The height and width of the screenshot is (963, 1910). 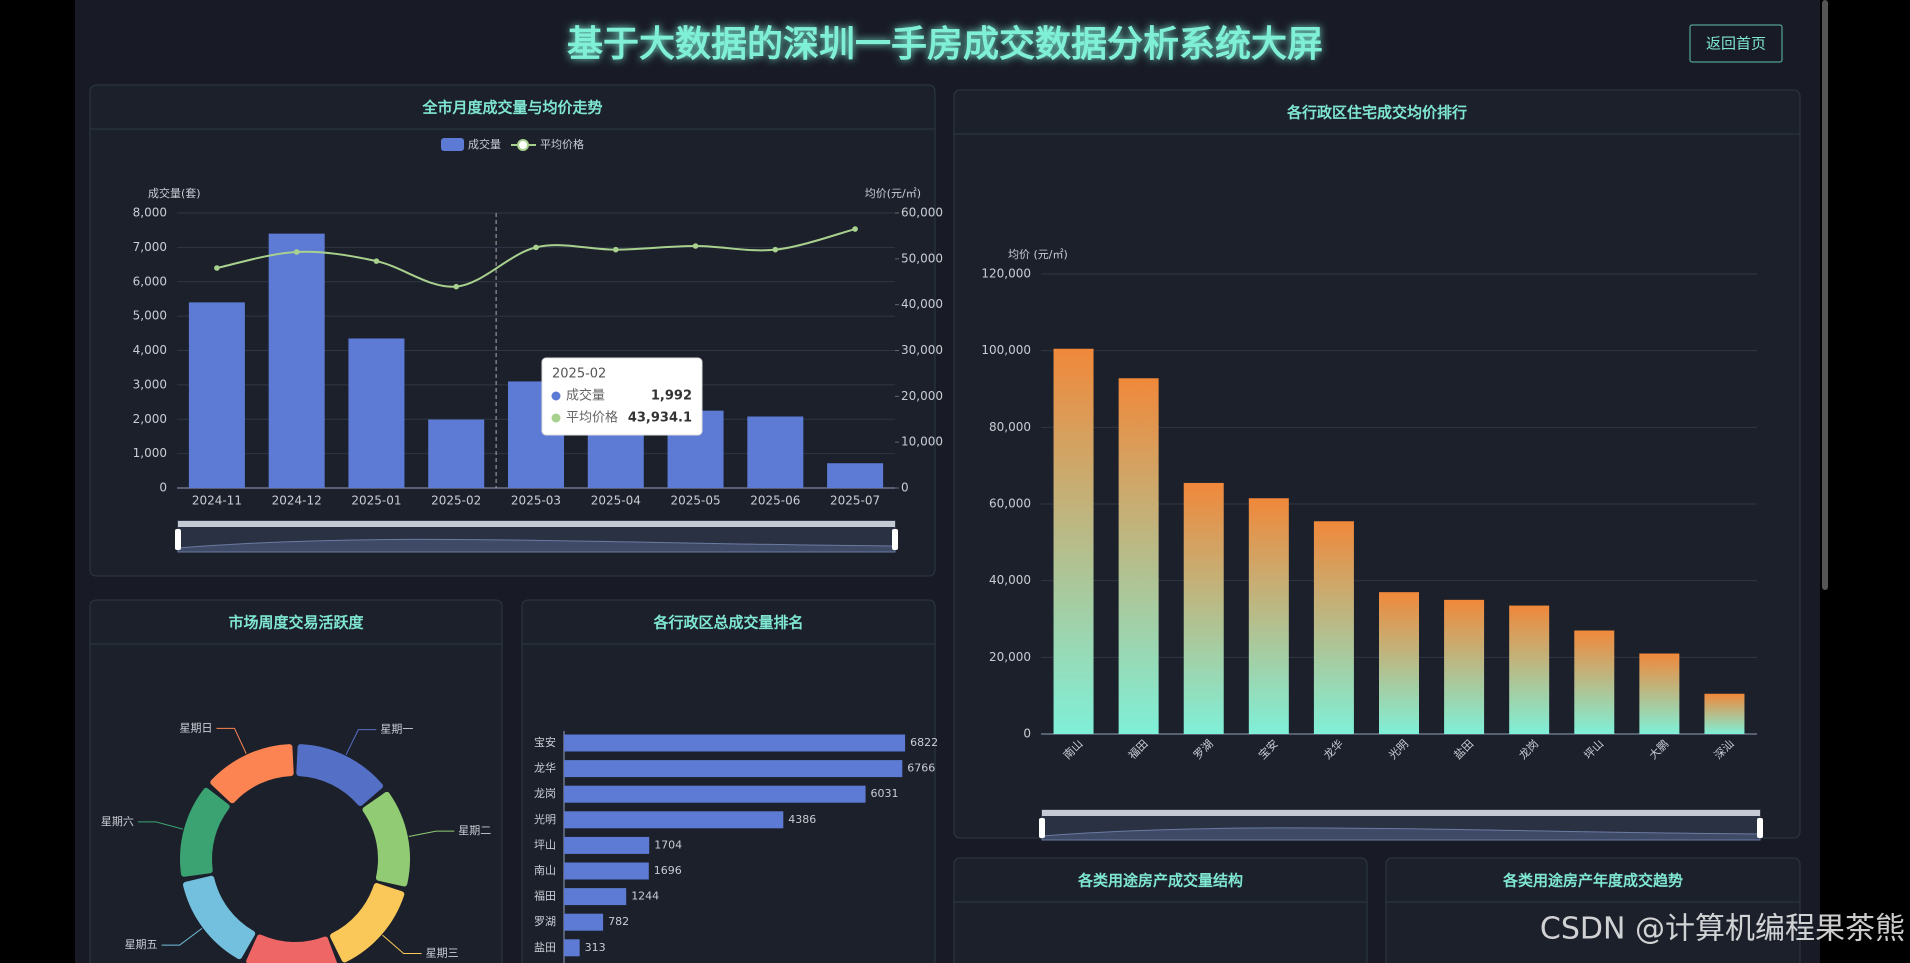 What do you see at coordinates (922, 350) in the screenshot?
I see `y2-tick-label: 30,000` at bounding box center [922, 350].